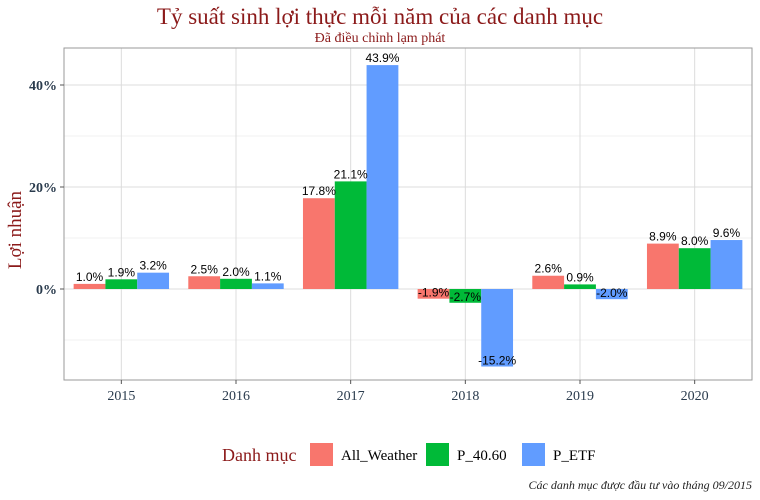 This screenshot has height=500, width=760. What do you see at coordinates (694, 268) in the screenshot?
I see `bar-P_40.60-2020` at bounding box center [694, 268].